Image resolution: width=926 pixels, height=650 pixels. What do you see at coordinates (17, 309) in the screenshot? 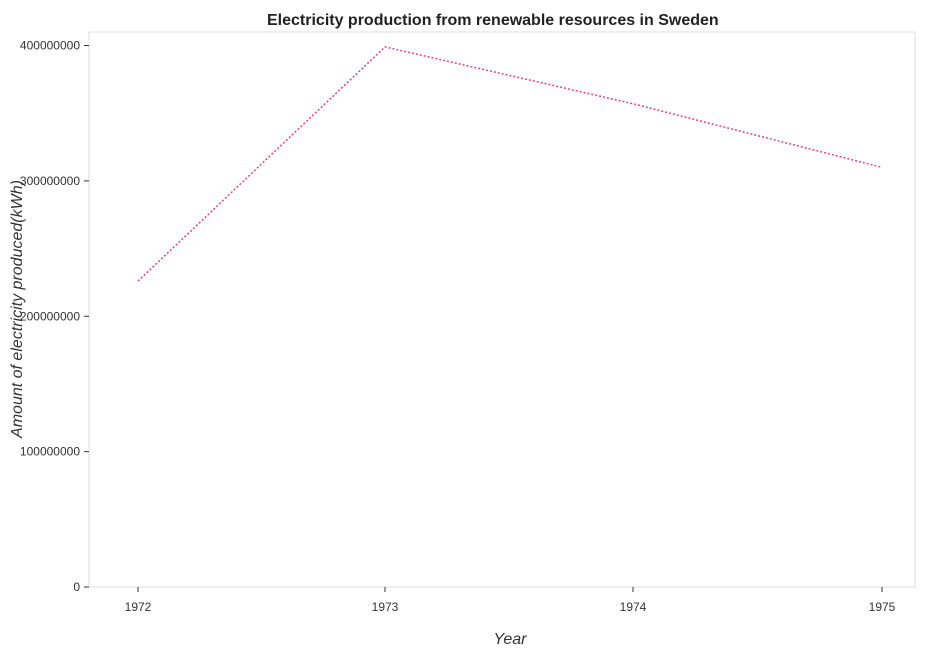
I see `y-axis-label: Amount of electricity produced(kWh)` at bounding box center [17, 309].